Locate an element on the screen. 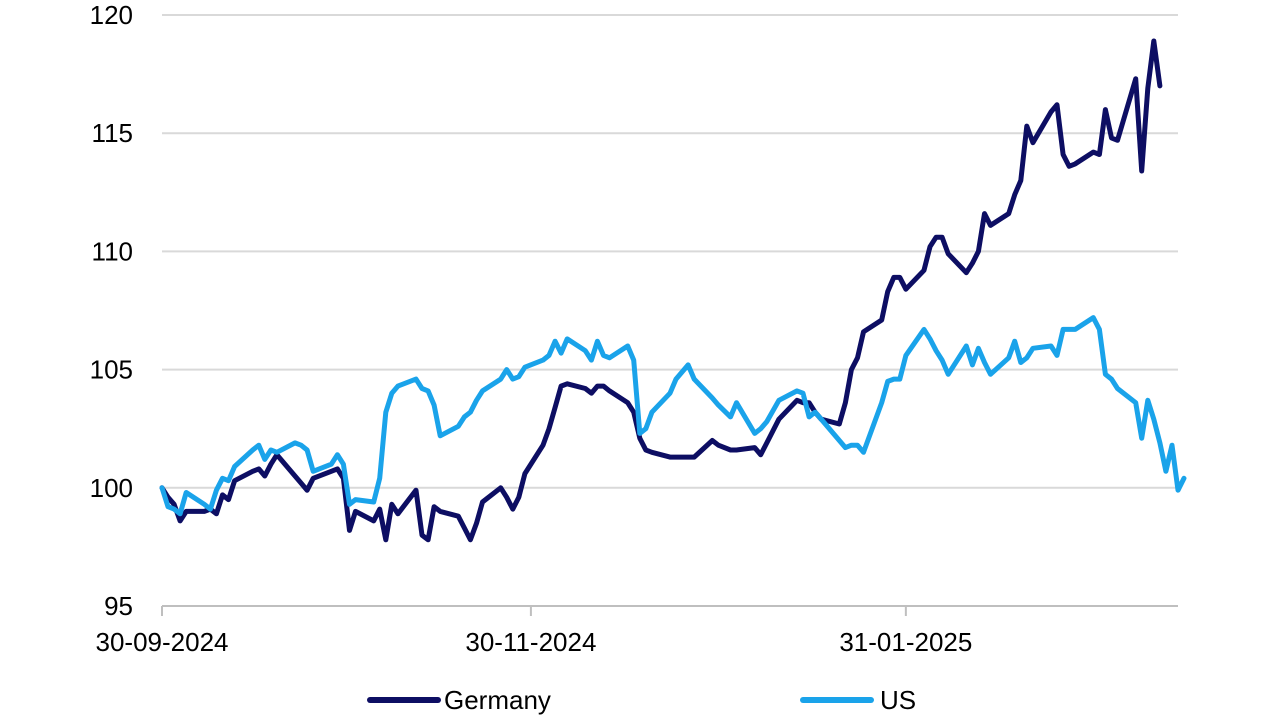 Image resolution: width=1280 pixels, height=720 pixels. x-tick-label: 30-09-2024 is located at coordinates (162, 642).